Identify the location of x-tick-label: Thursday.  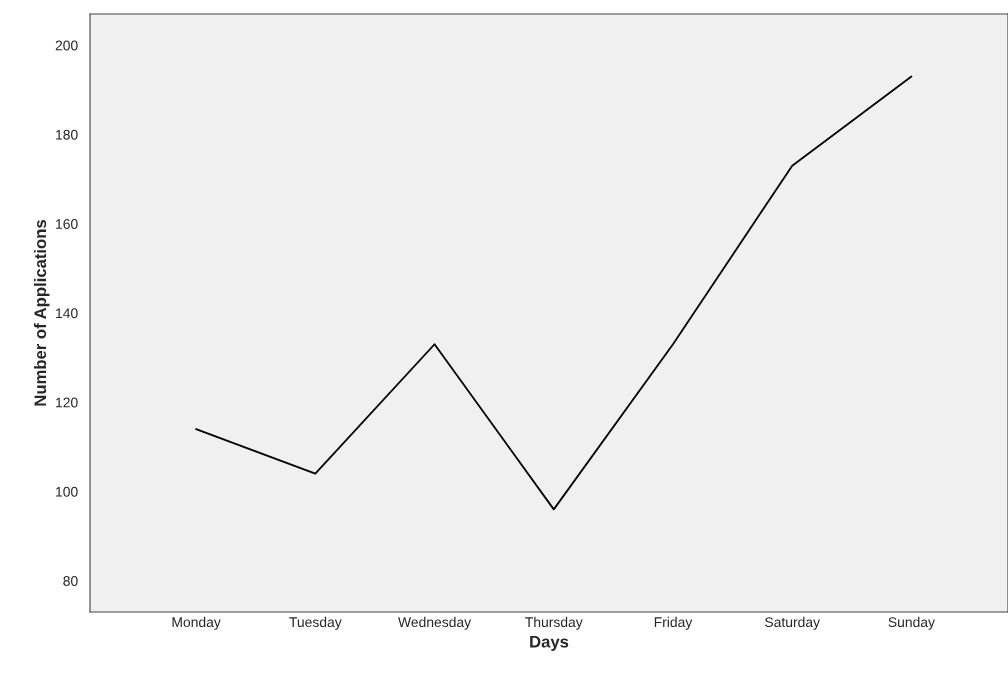
(554, 623).